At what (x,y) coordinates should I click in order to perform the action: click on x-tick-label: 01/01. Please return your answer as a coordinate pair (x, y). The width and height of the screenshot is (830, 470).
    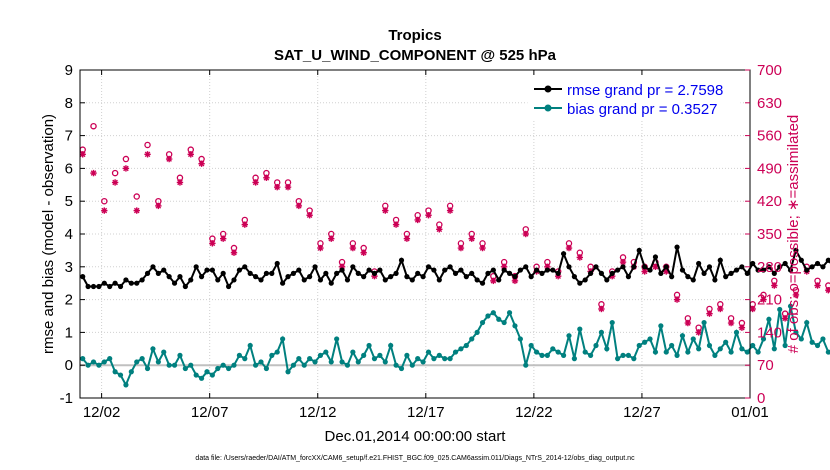
    Looking at the image, I should click on (750, 412).